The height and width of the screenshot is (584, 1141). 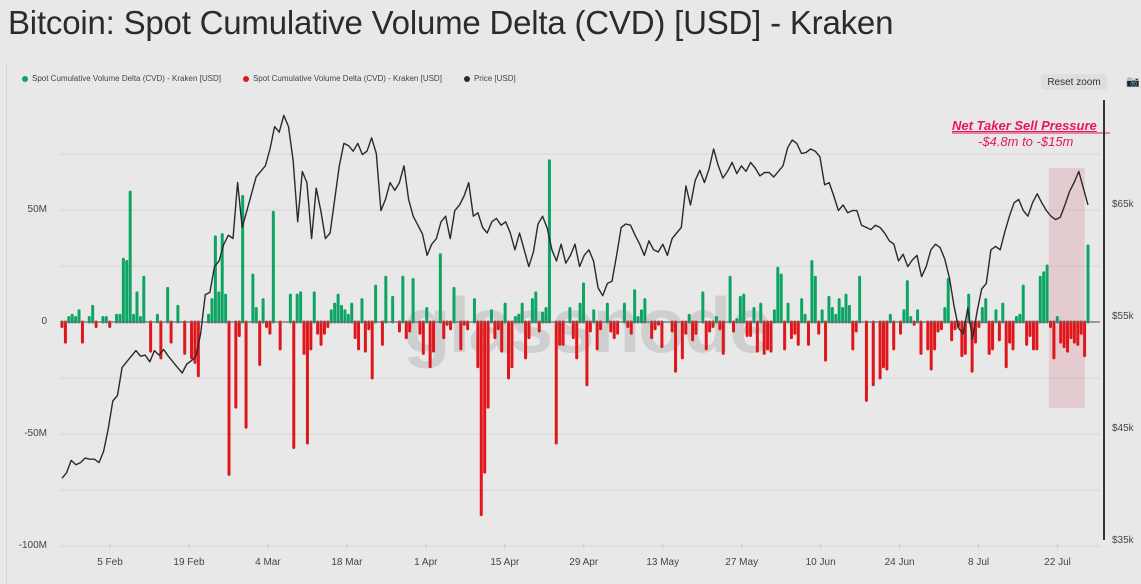 What do you see at coordinates (347, 562) in the screenshot?
I see `x-tick-label: 18 Mar` at bounding box center [347, 562].